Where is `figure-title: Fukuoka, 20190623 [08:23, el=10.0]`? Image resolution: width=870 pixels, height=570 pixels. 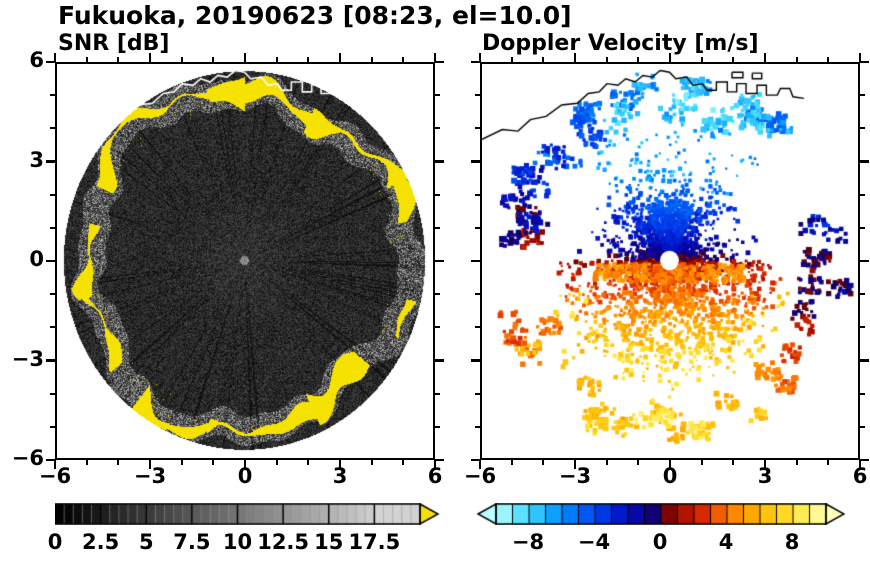 figure-title: Fukuoka, 20190623 [08:23, el=10.0] is located at coordinates (315, 15).